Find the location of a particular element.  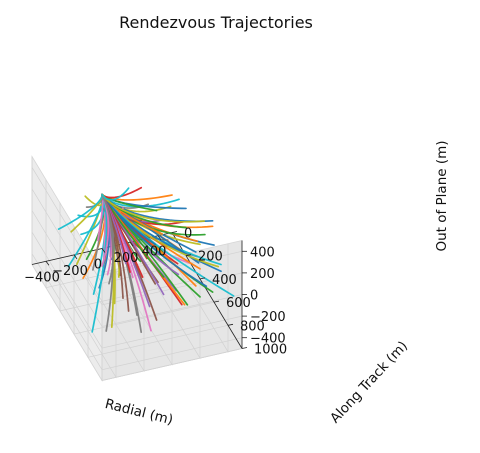

x-tick-label: 0 is located at coordinates (98, 265).